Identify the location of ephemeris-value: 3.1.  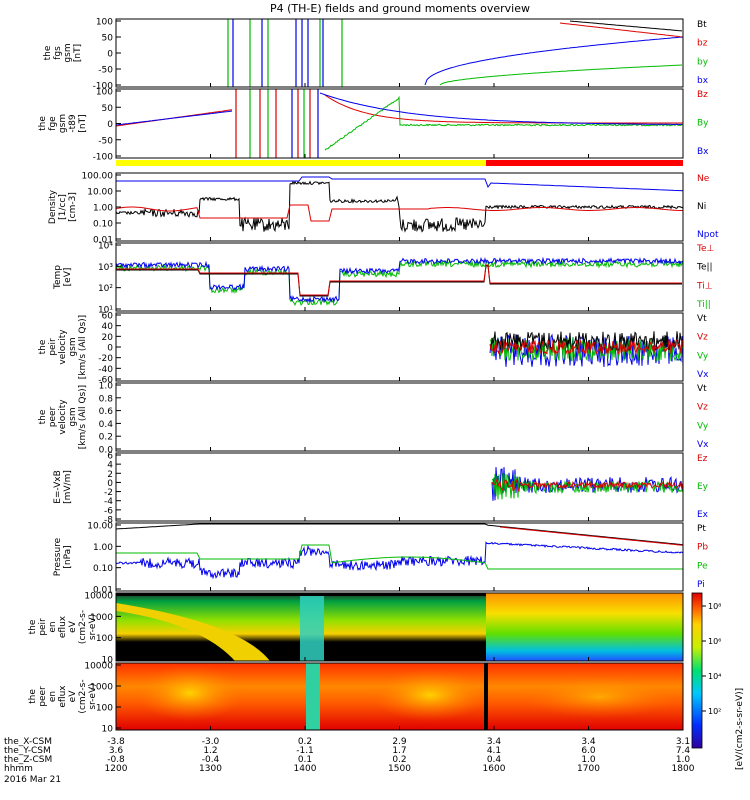
(683, 742).